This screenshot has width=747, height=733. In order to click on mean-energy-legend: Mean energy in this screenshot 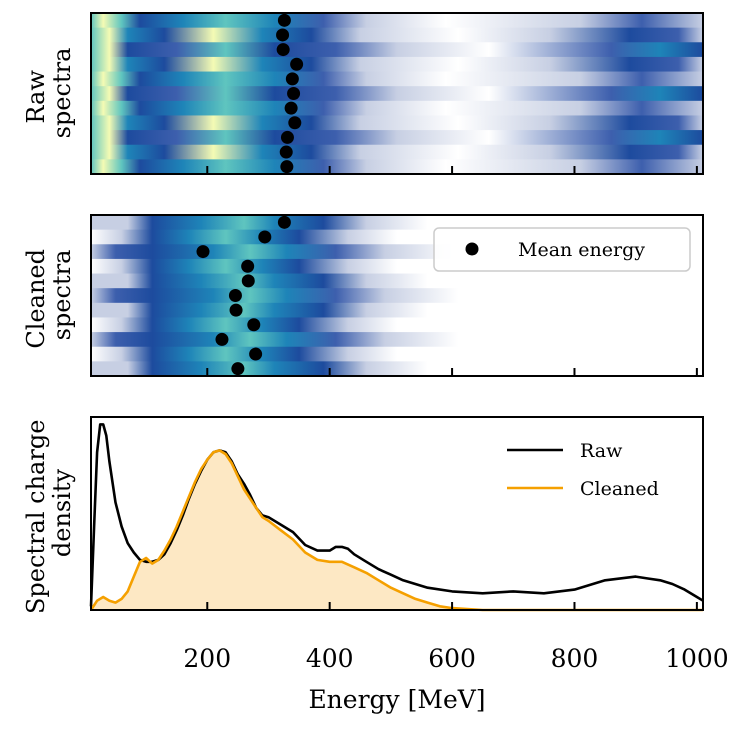, I will do `click(562, 249)`.